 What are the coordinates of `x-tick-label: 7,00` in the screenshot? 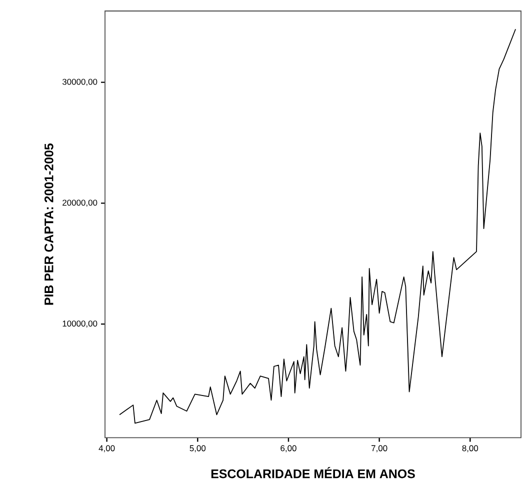 It's located at (380, 448).